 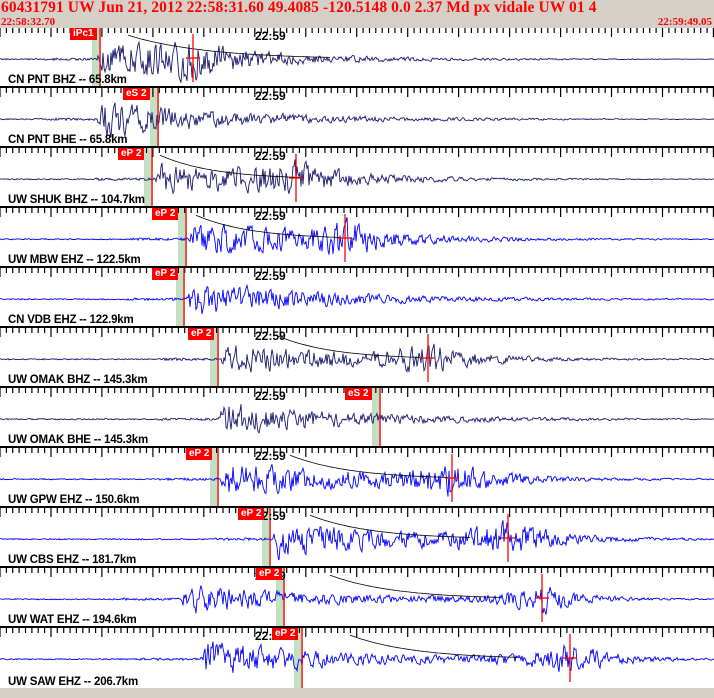 I want to click on trace-panel: eS 2 22:59 UW OMAK BHE -- 145.3km, so click(x=357, y=418).